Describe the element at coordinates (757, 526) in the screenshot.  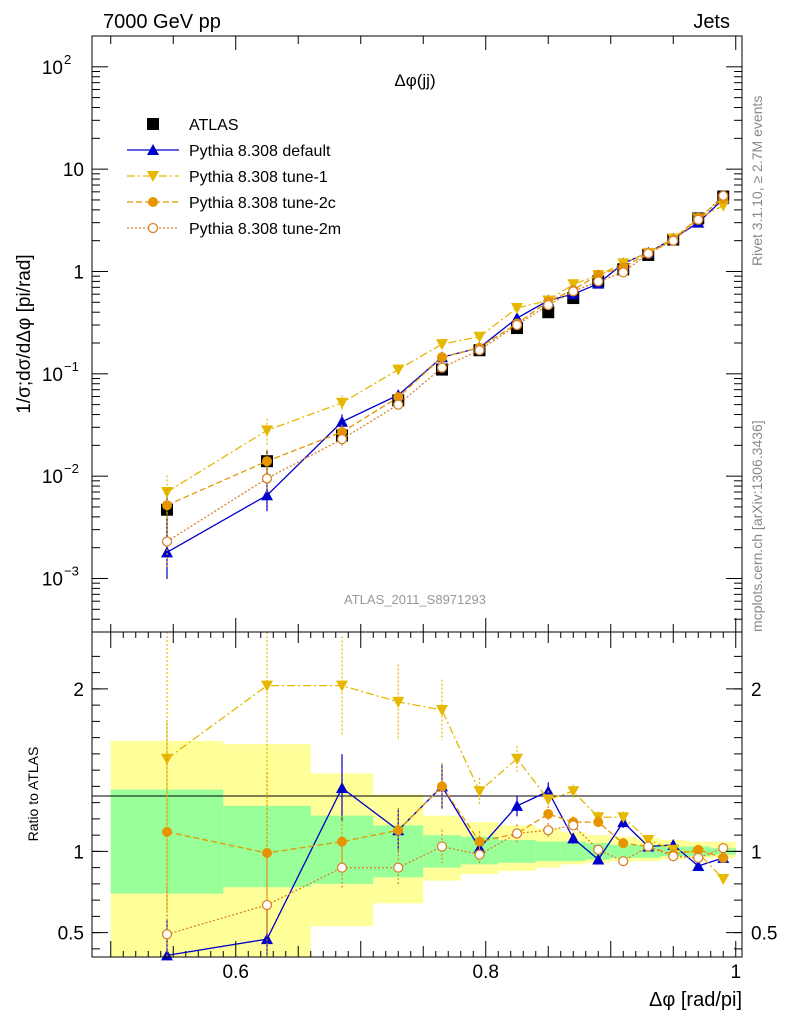
I see `mcplots-label: mcplots.cern.ch [arXiv:1306.3436]` at that location.